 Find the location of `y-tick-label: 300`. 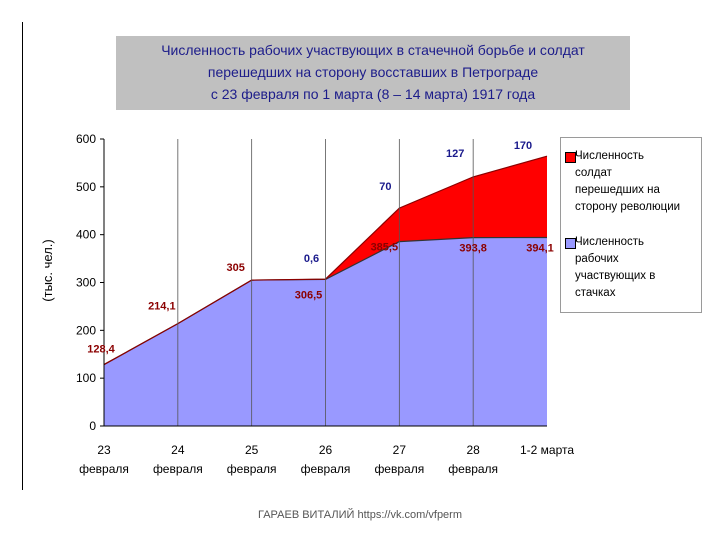

y-tick-label: 300 is located at coordinates (86, 283).